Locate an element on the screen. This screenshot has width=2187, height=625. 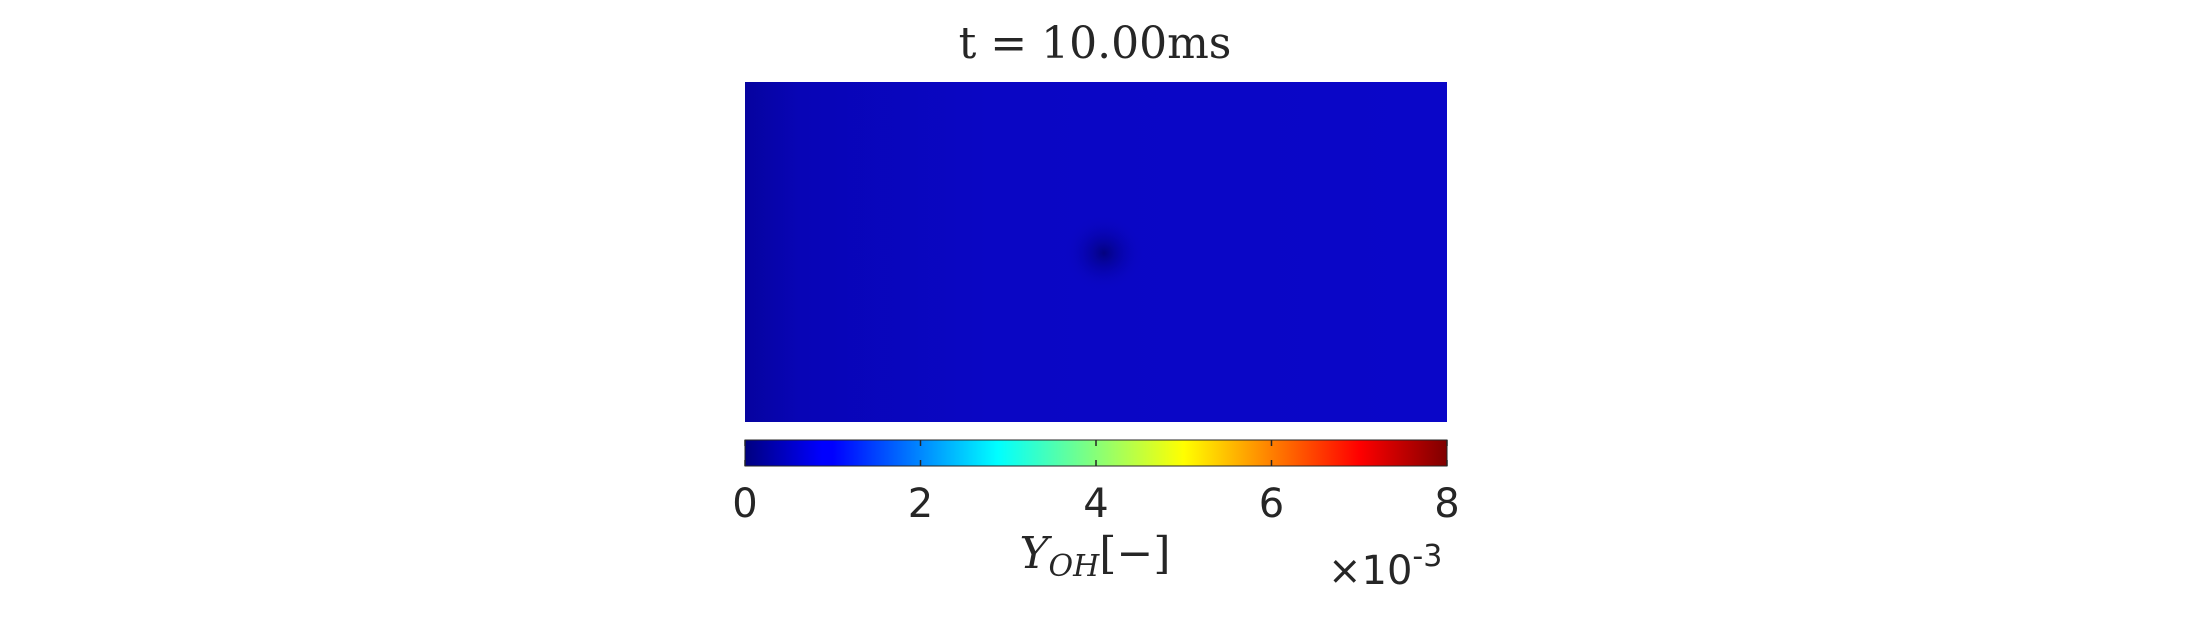
colorbar: 0 2 4 6 8 is located at coordinates (1096, 483).